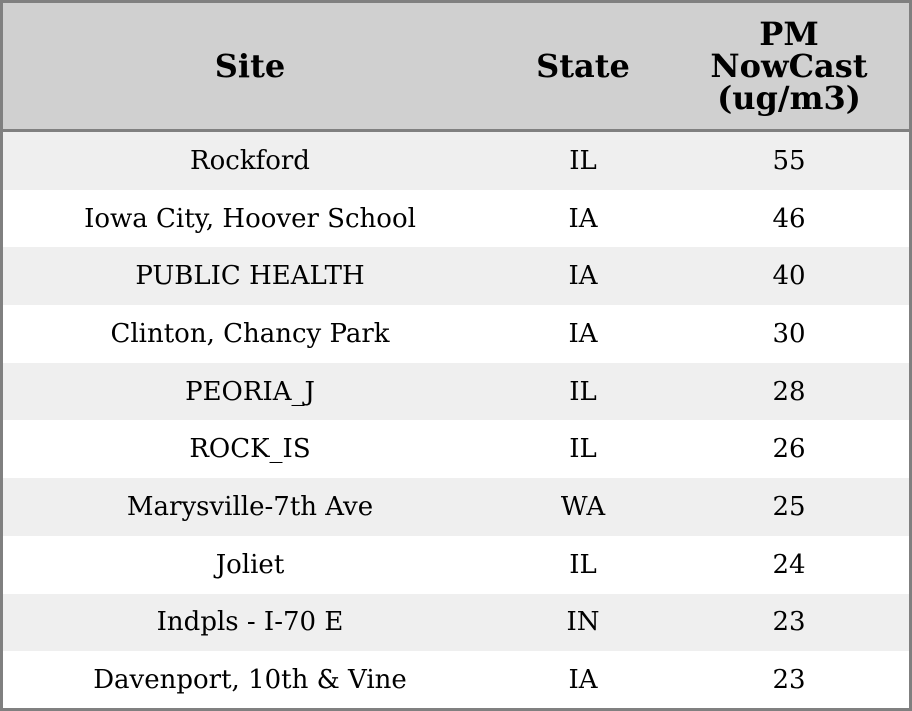 This screenshot has height=711, width=912. What do you see at coordinates (789, 506) in the screenshot?
I see `cell-pm-nowcast: 25` at bounding box center [789, 506].